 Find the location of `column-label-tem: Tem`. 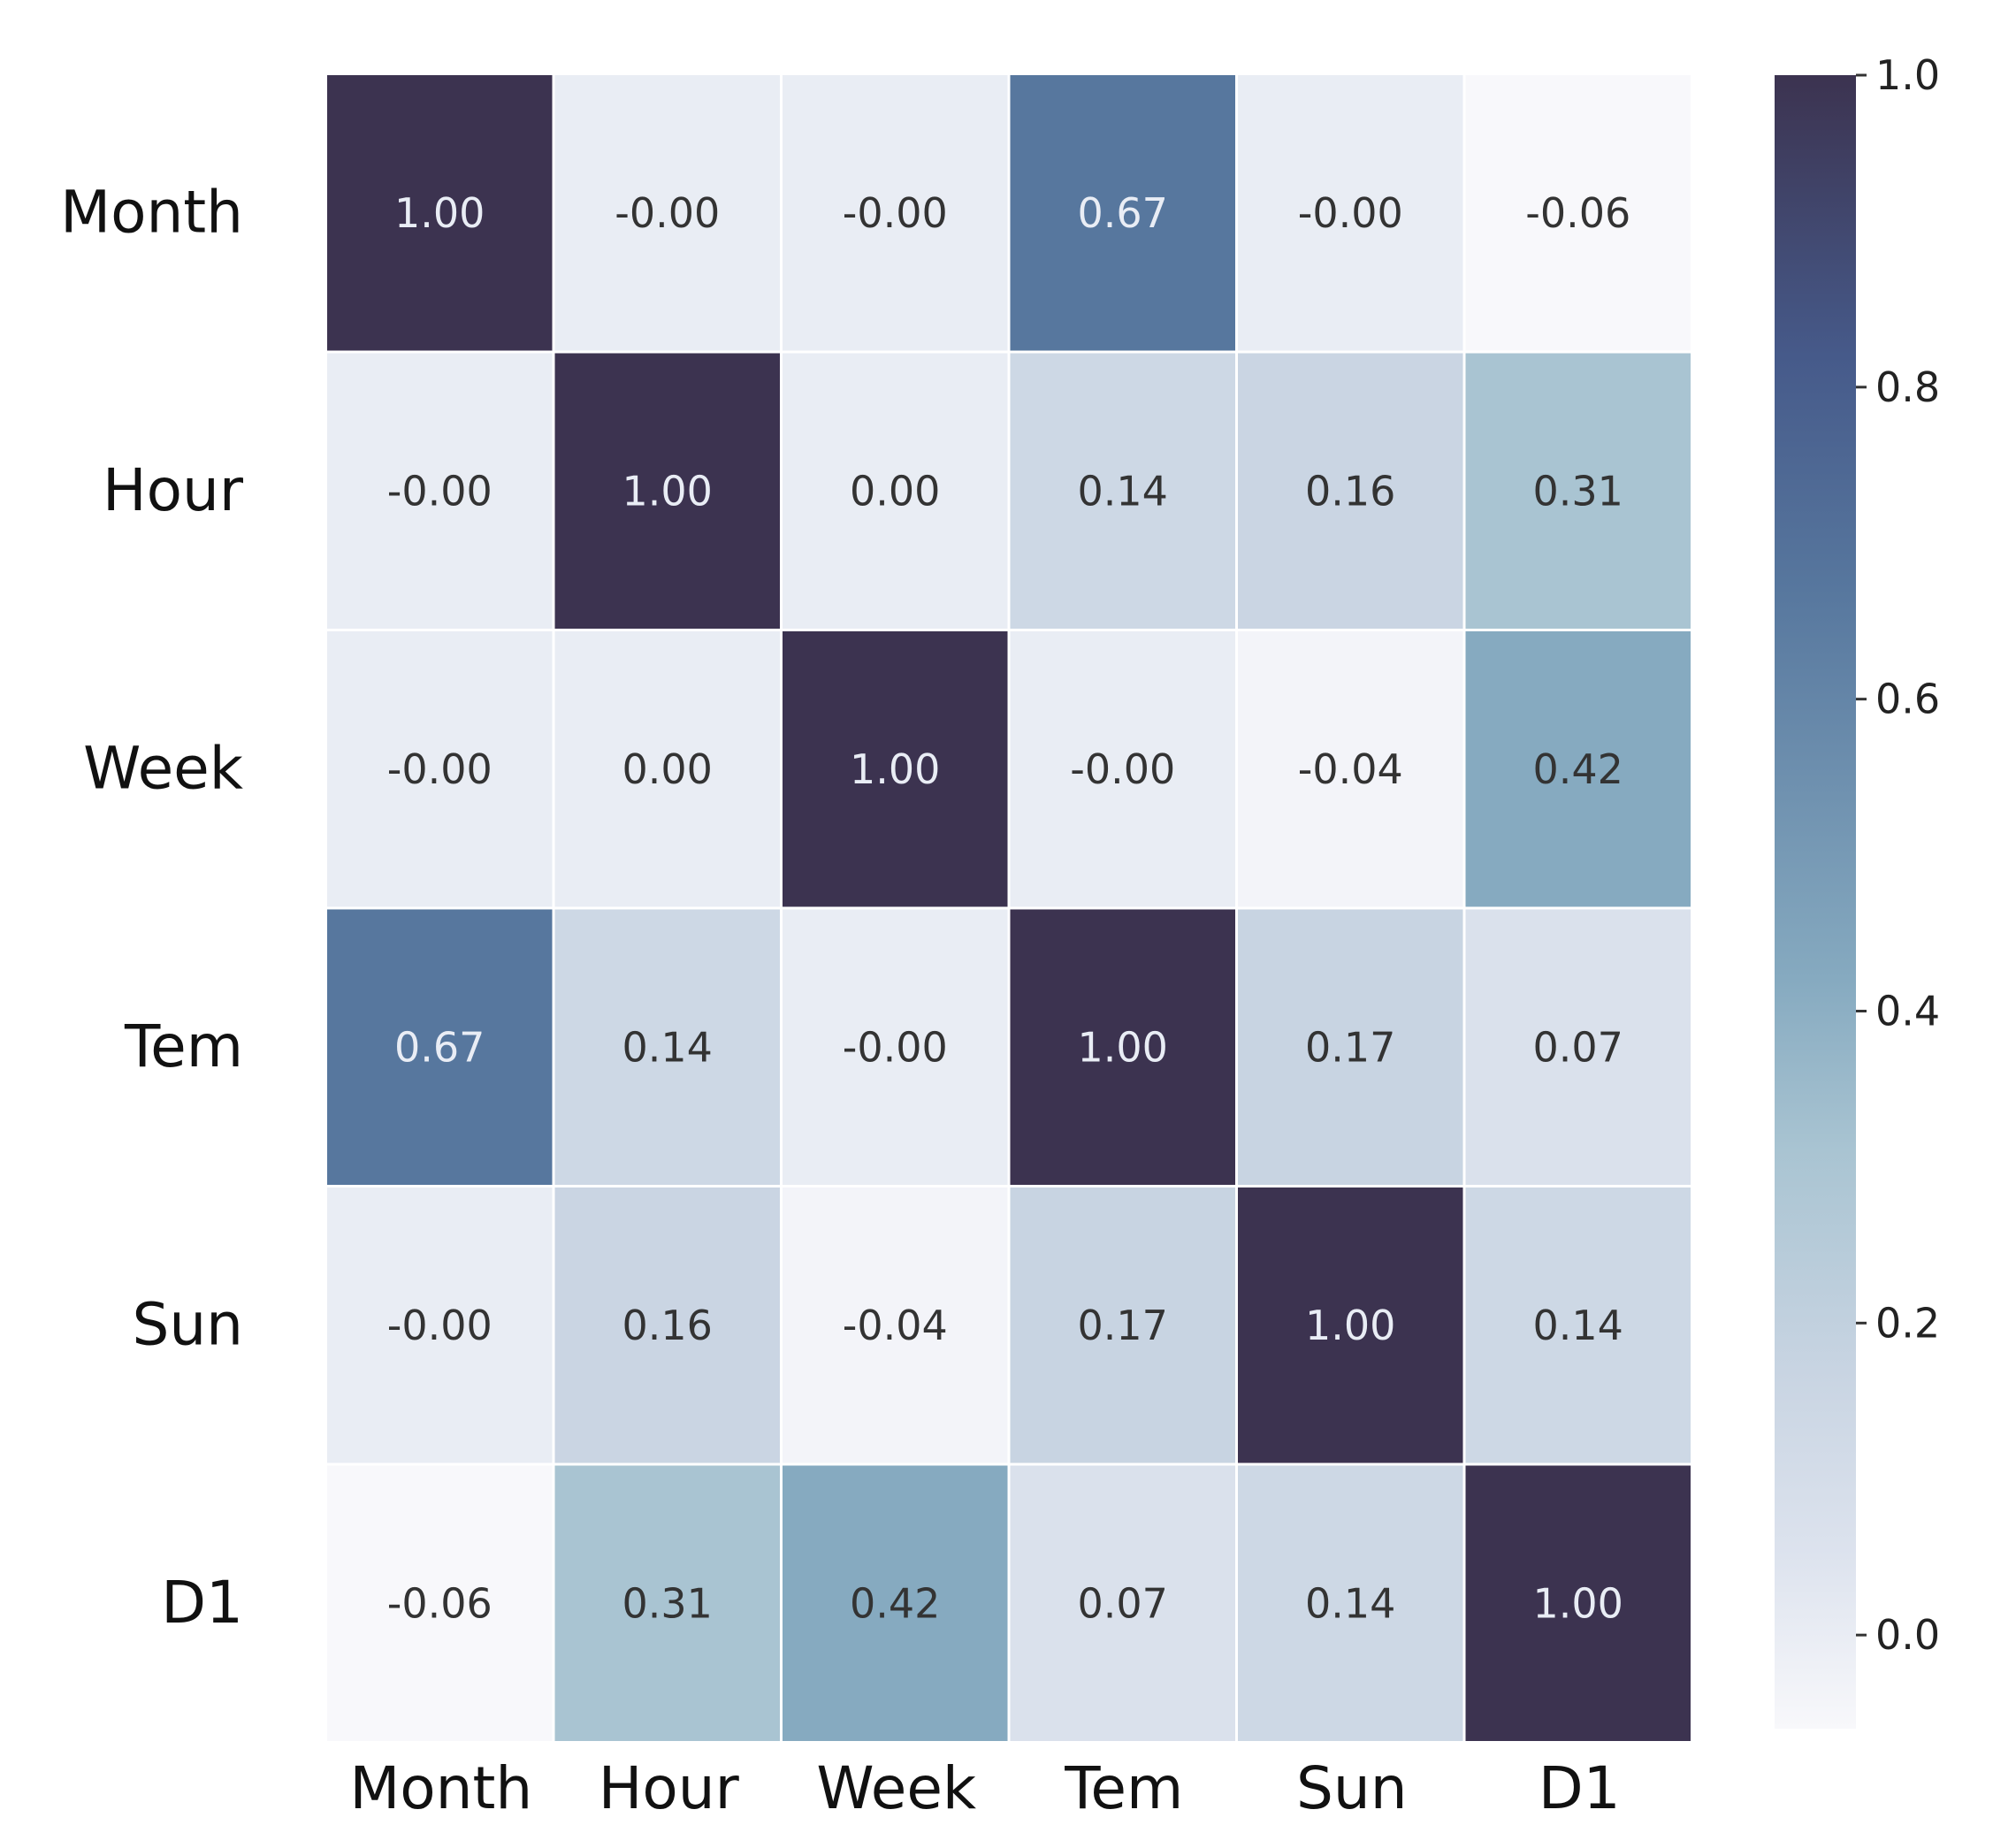

column-label-tem: Tem is located at coordinates (1123, 1788).